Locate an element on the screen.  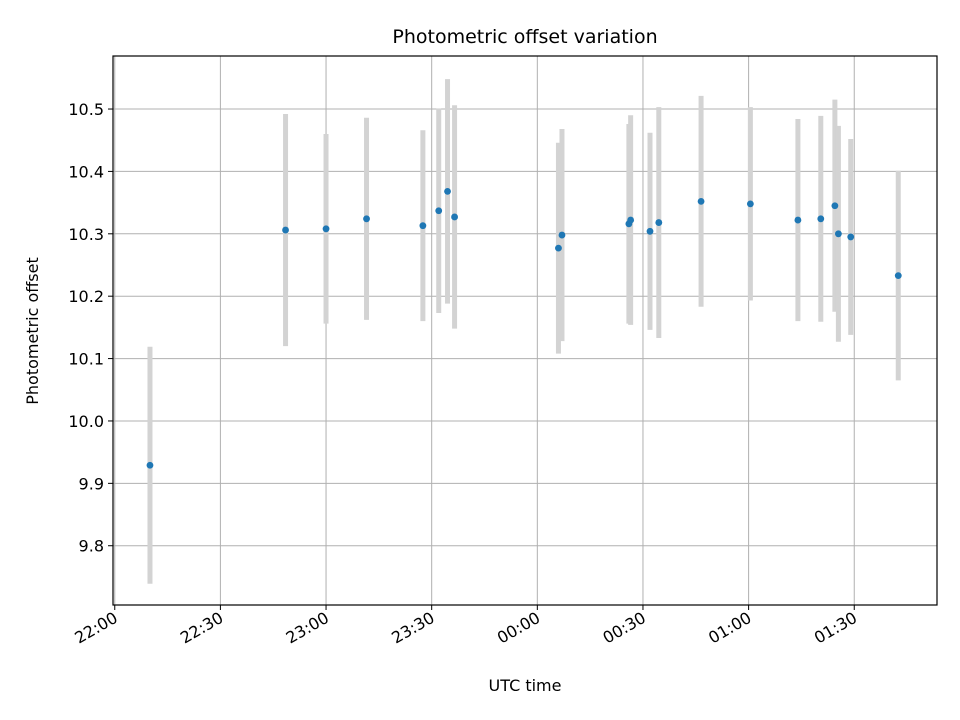
x-tick-label: 22:00 is located at coordinates (95, 628).